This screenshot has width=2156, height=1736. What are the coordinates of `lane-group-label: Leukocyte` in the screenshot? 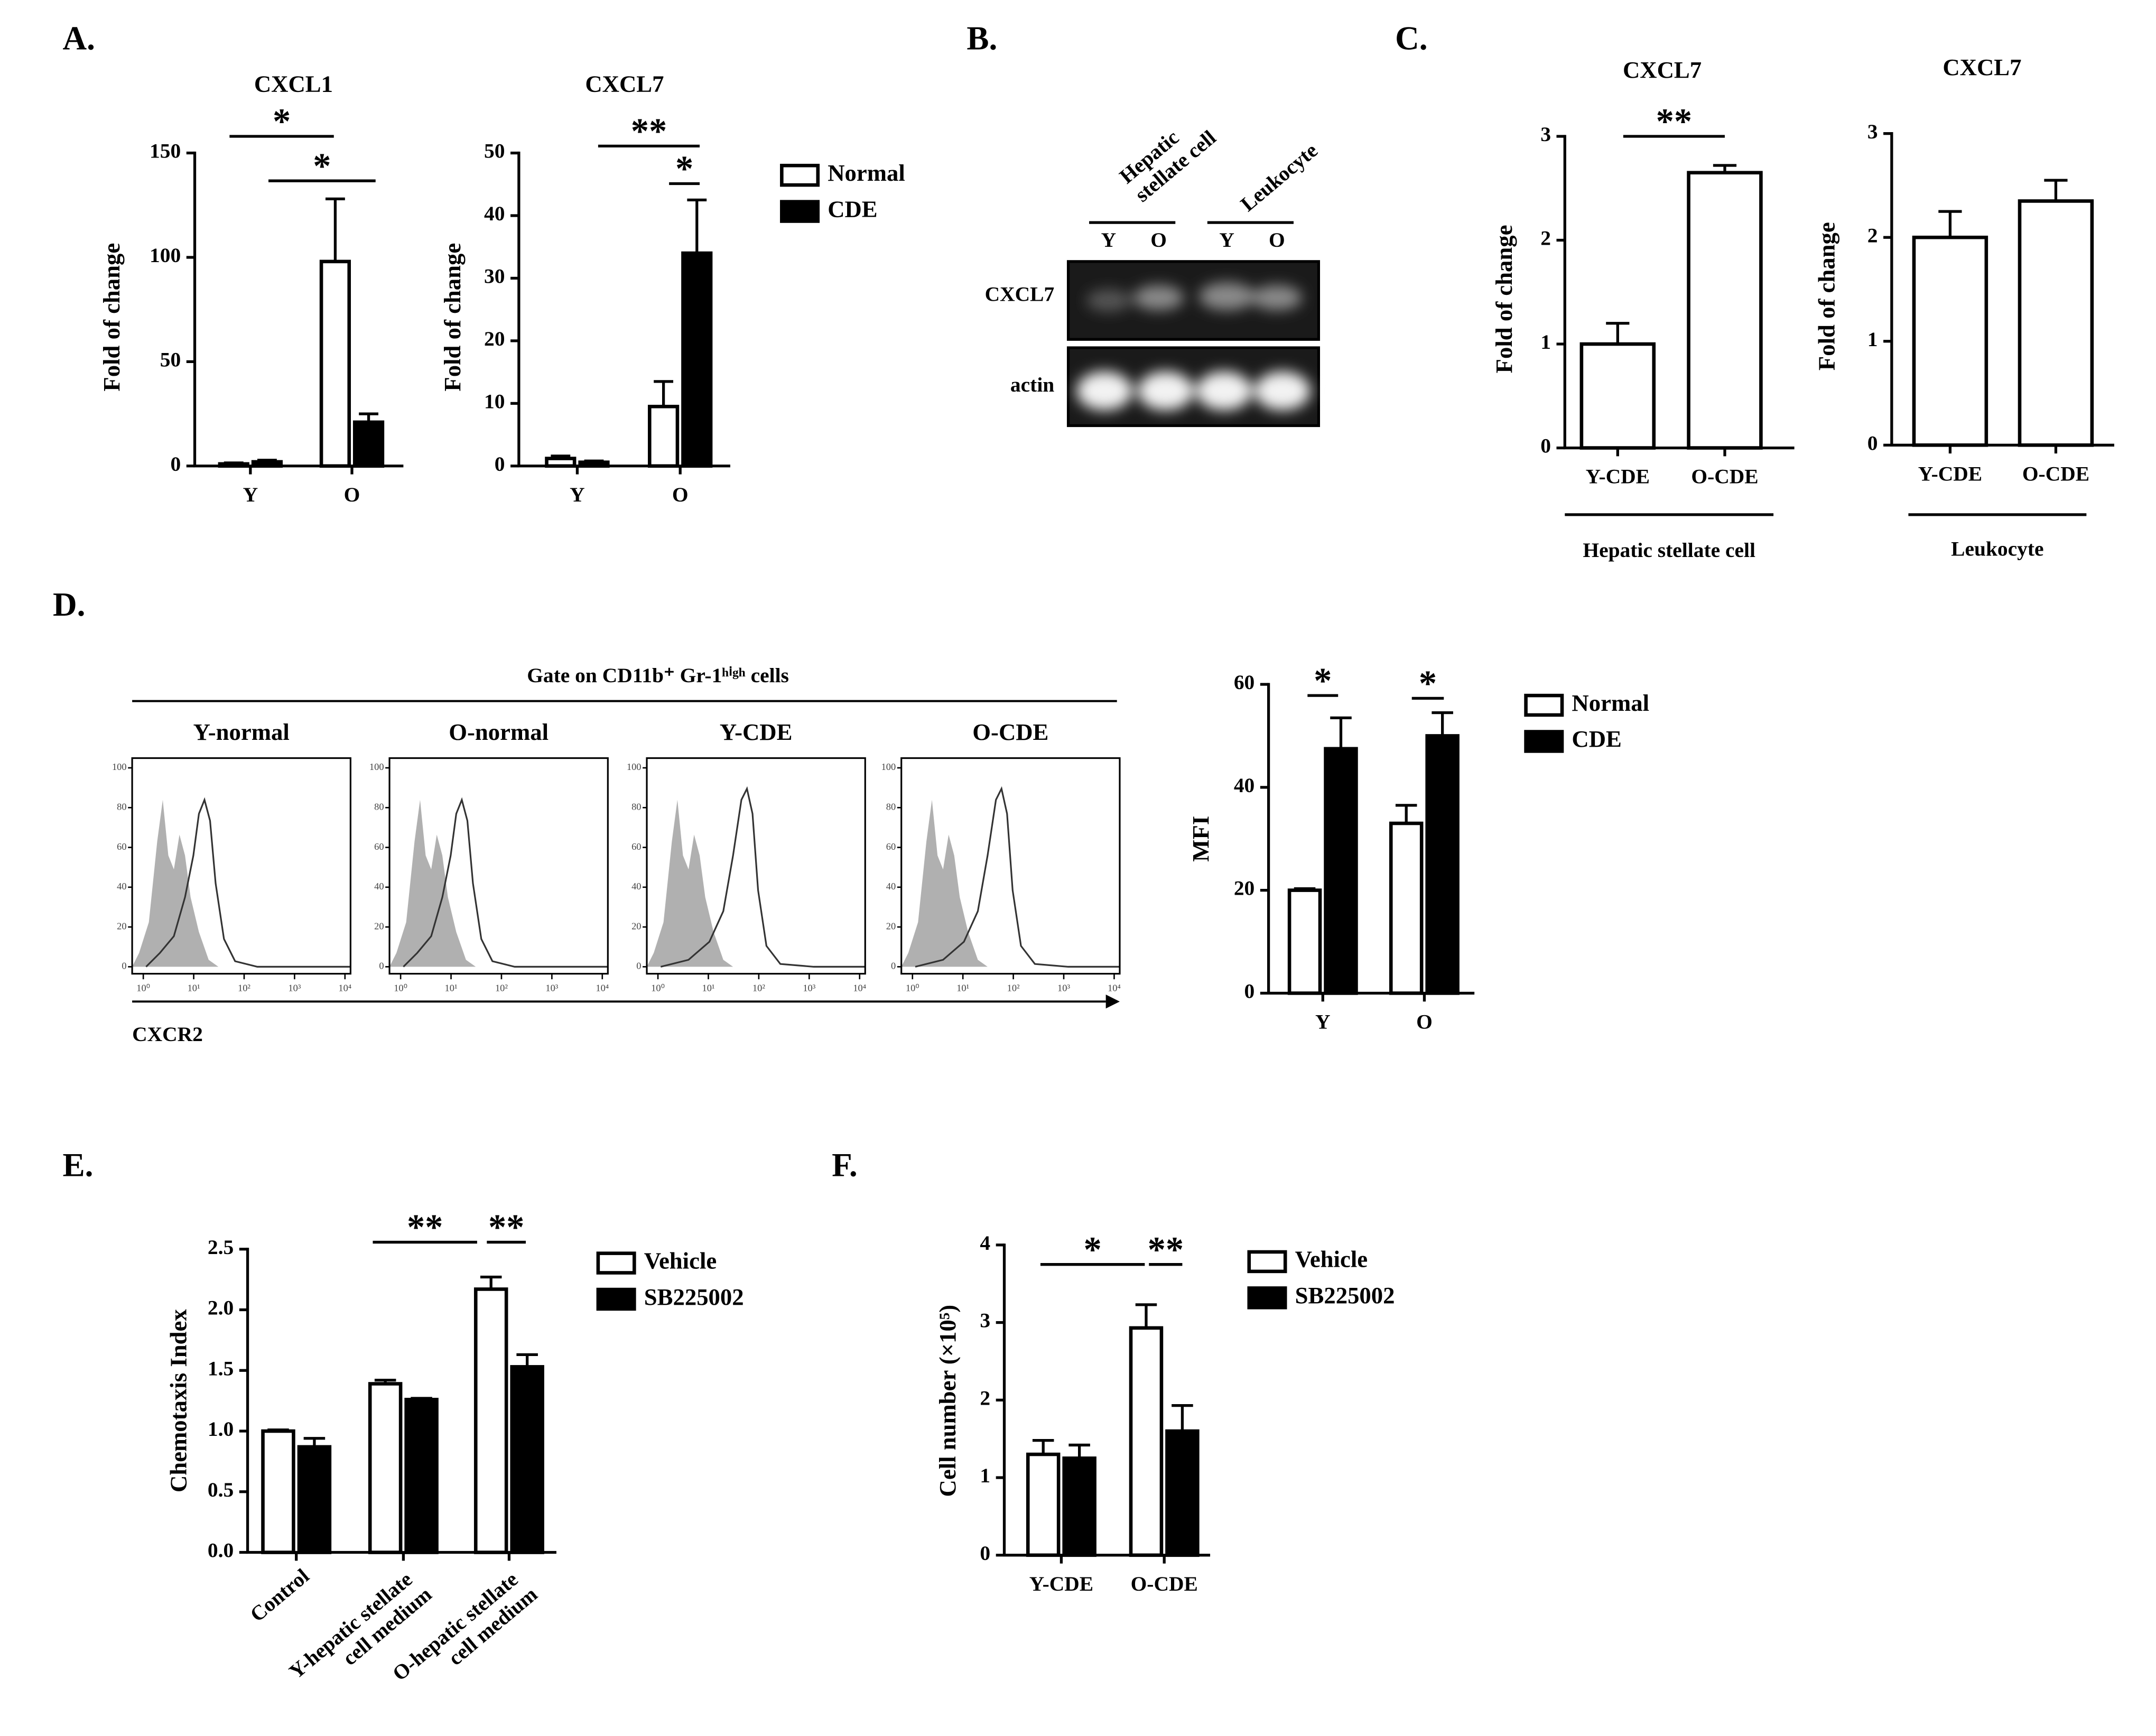 It's located at (1279, 177).